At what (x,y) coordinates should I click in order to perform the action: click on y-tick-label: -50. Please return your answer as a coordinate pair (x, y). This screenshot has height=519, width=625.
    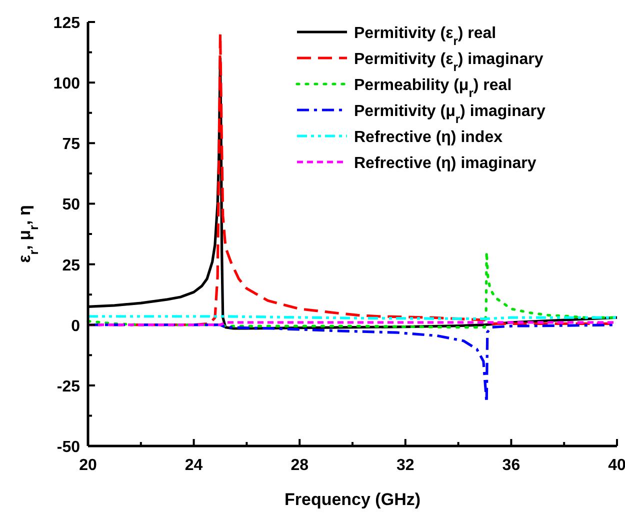
    Looking at the image, I should click on (68, 447).